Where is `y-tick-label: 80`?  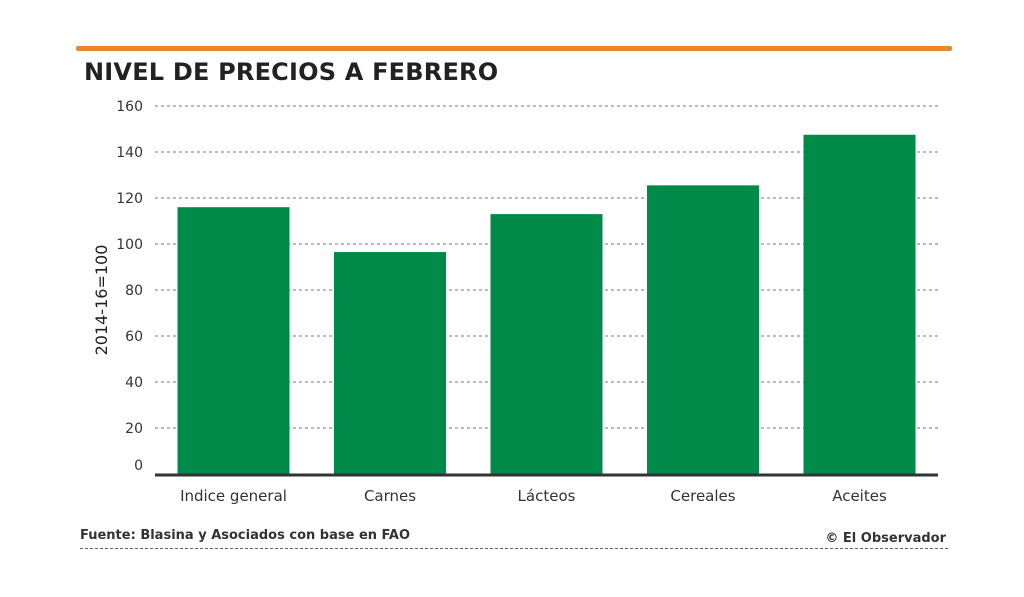 y-tick-label: 80 is located at coordinates (134, 291).